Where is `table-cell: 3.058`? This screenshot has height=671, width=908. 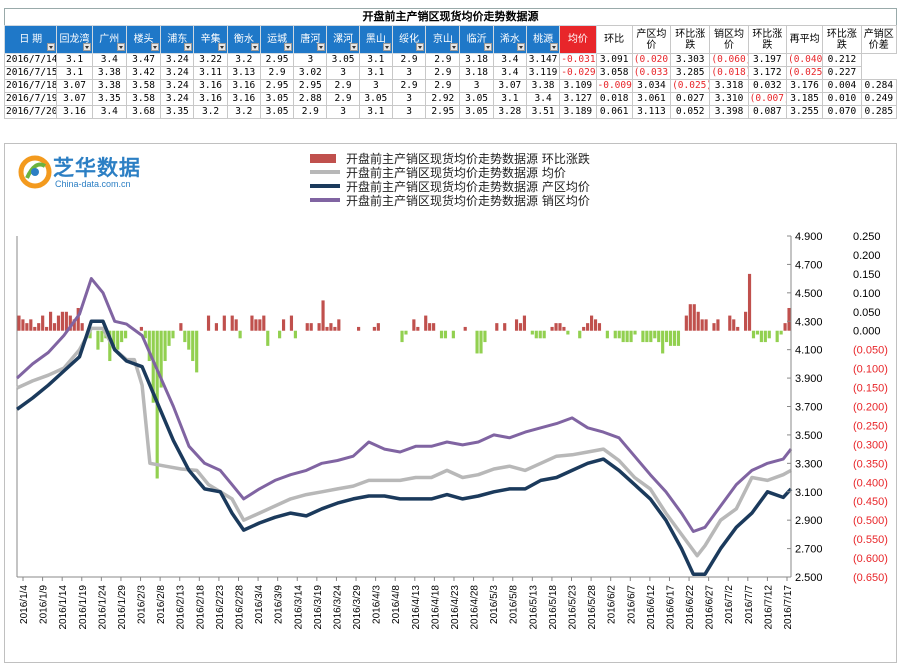
table-cell: 3.058 is located at coordinates (614, 73).